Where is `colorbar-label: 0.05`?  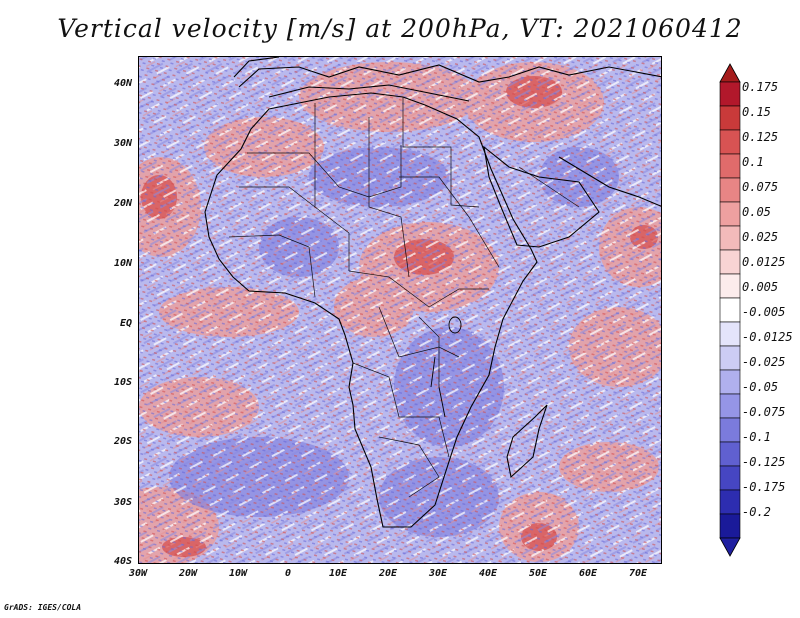
colorbar-label: 0.05 is located at coordinates (756, 212).